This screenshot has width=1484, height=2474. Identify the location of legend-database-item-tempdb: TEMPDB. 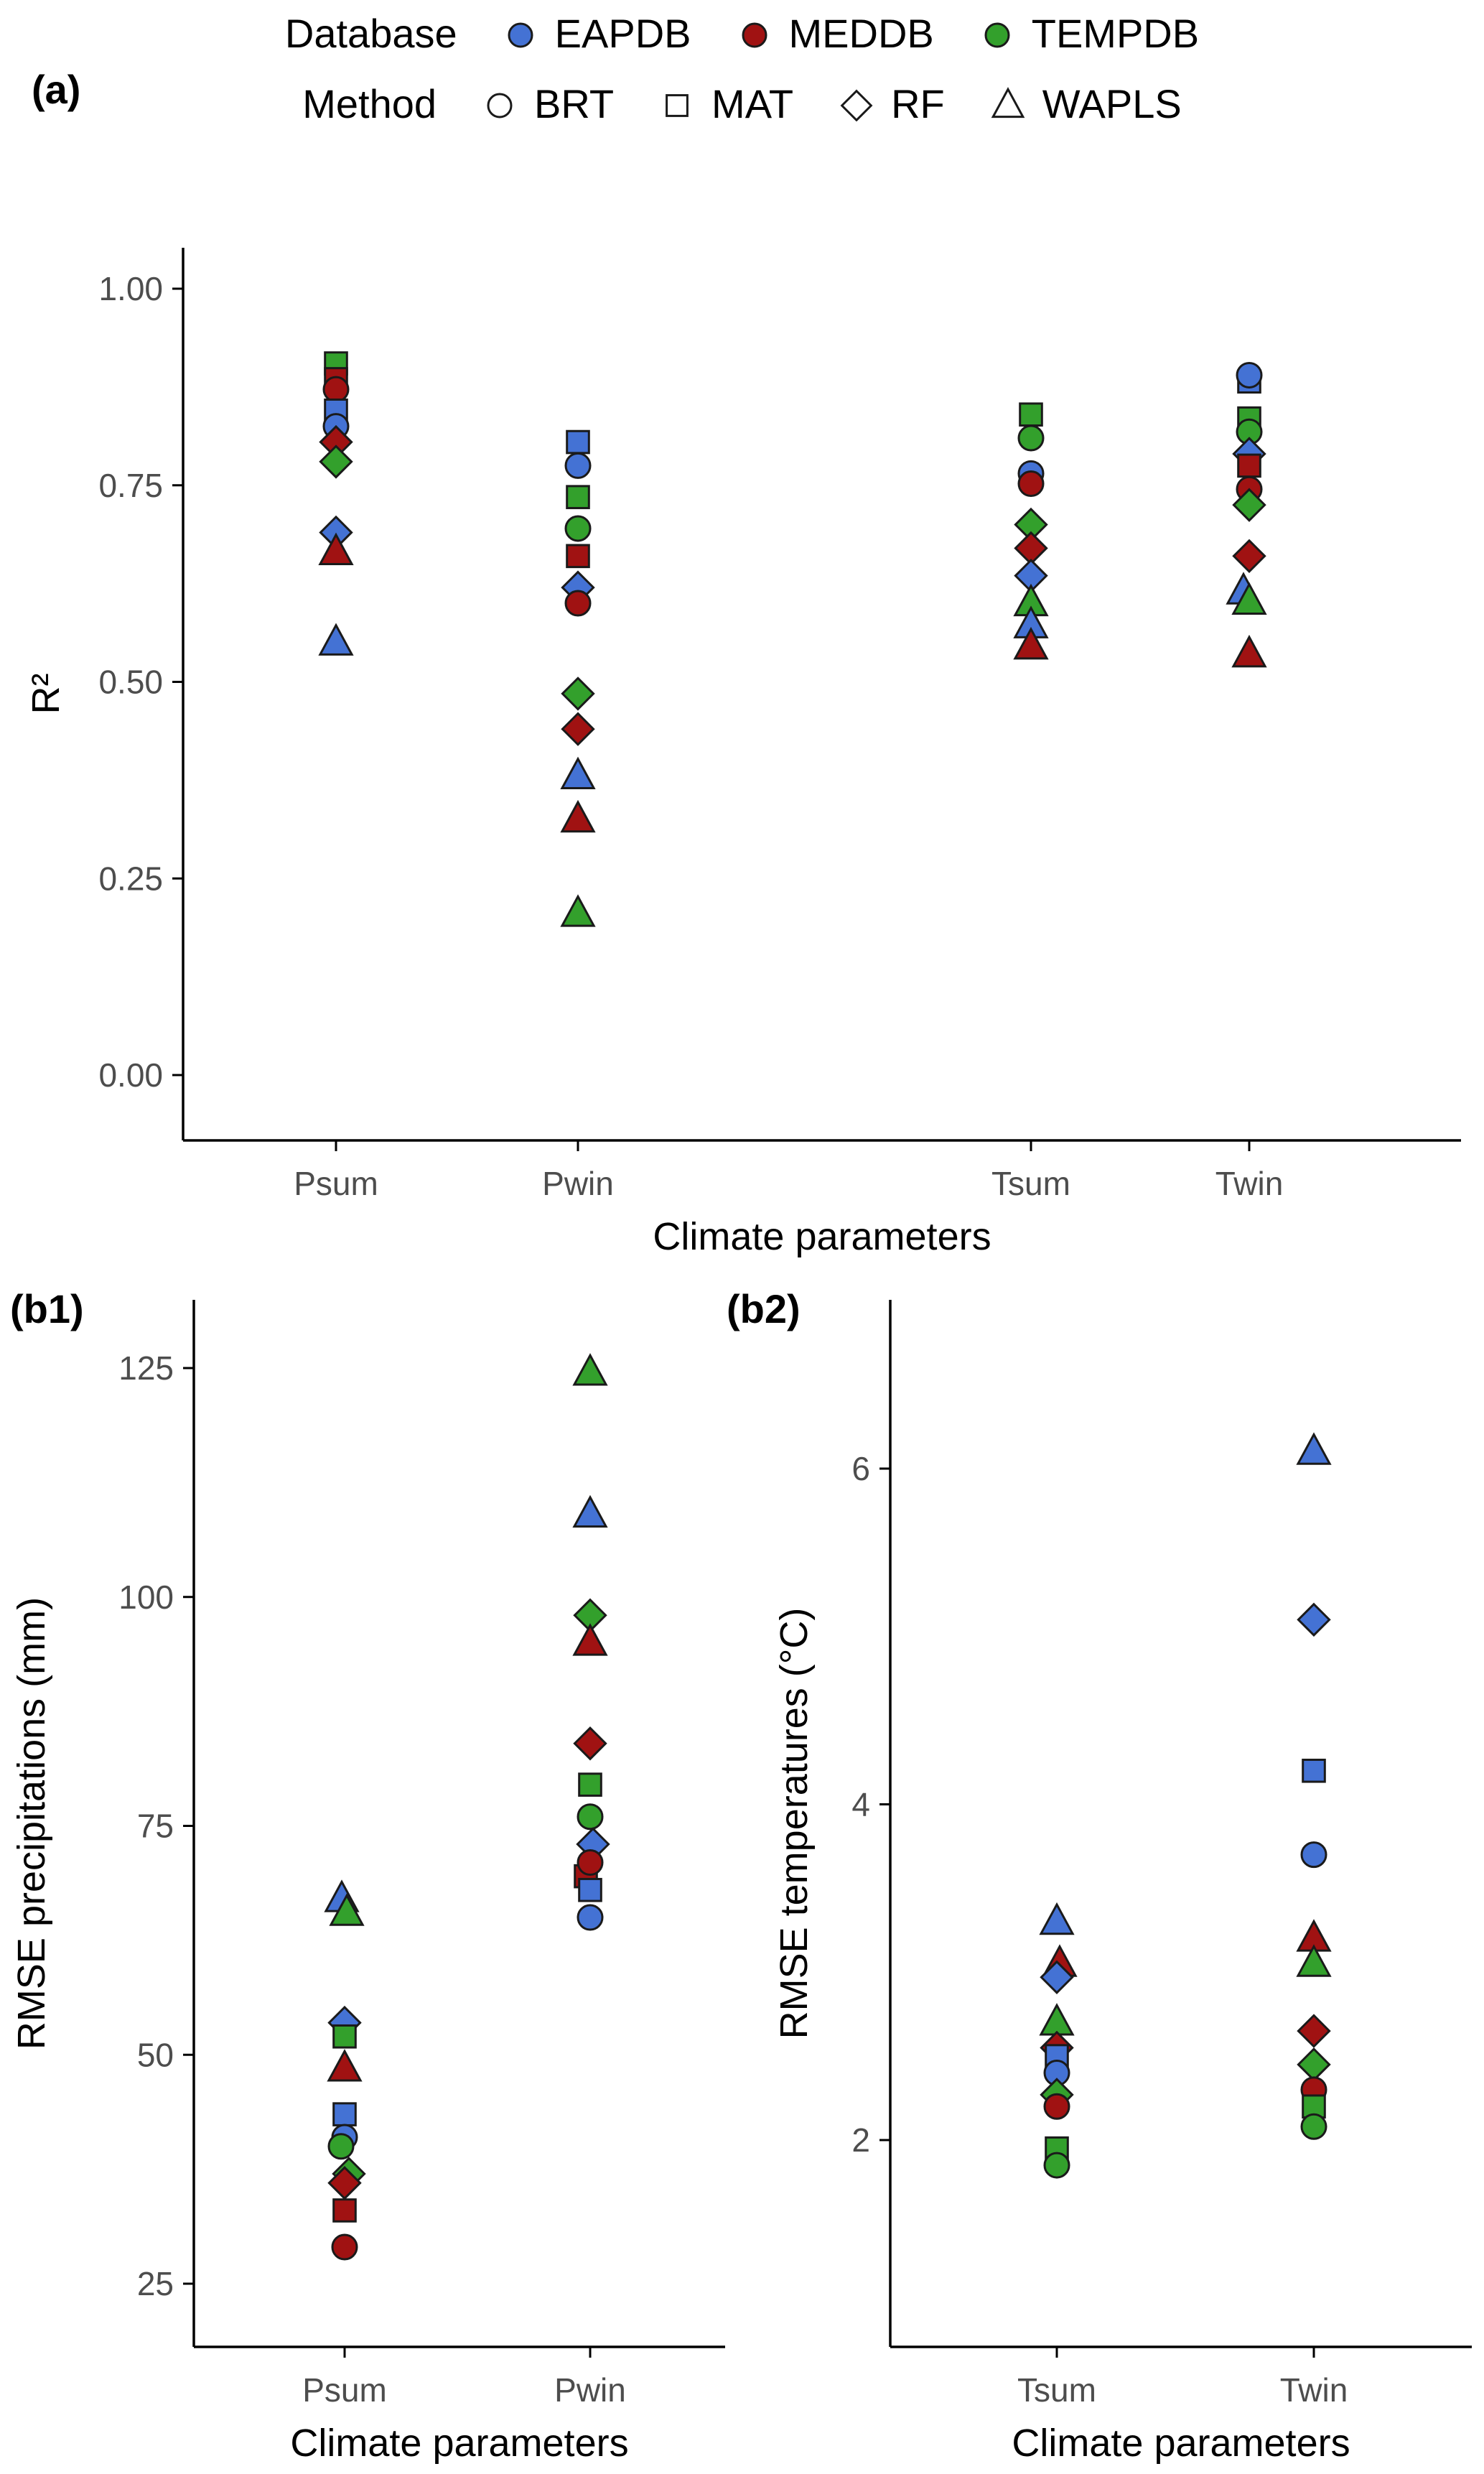
(1089, 33).